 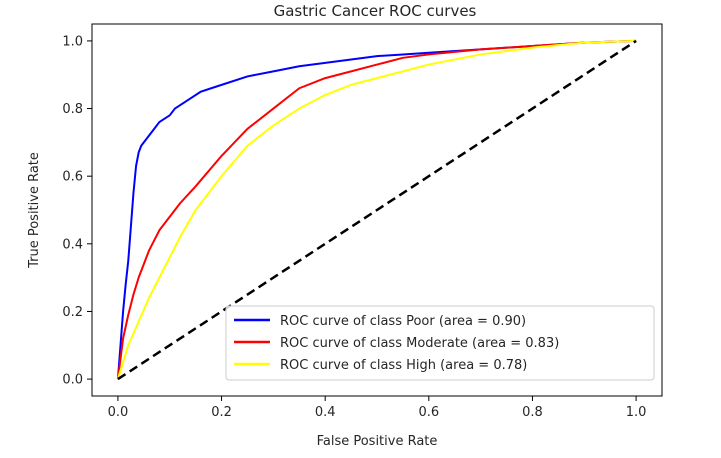 I want to click on y-tick-label: 0.6, so click(x=72, y=177).